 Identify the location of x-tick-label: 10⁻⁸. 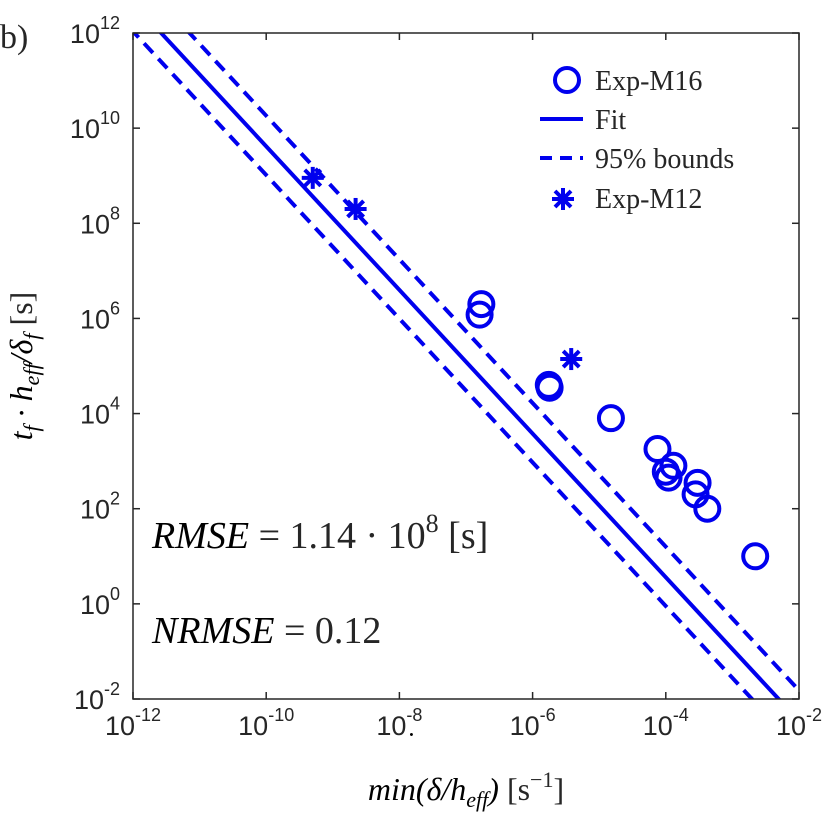
(399, 723).